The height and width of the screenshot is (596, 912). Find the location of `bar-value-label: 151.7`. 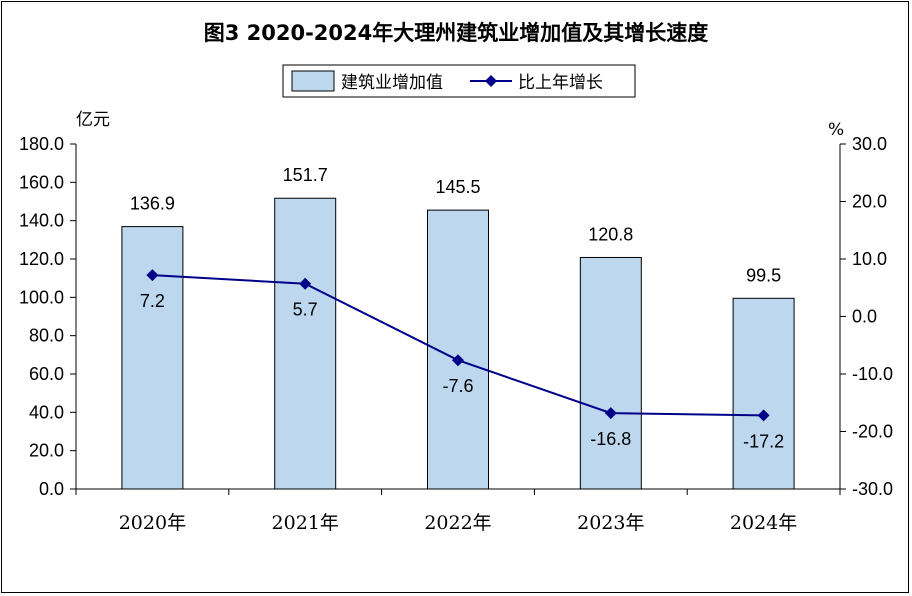

bar-value-label: 151.7 is located at coordinates (305, 175).